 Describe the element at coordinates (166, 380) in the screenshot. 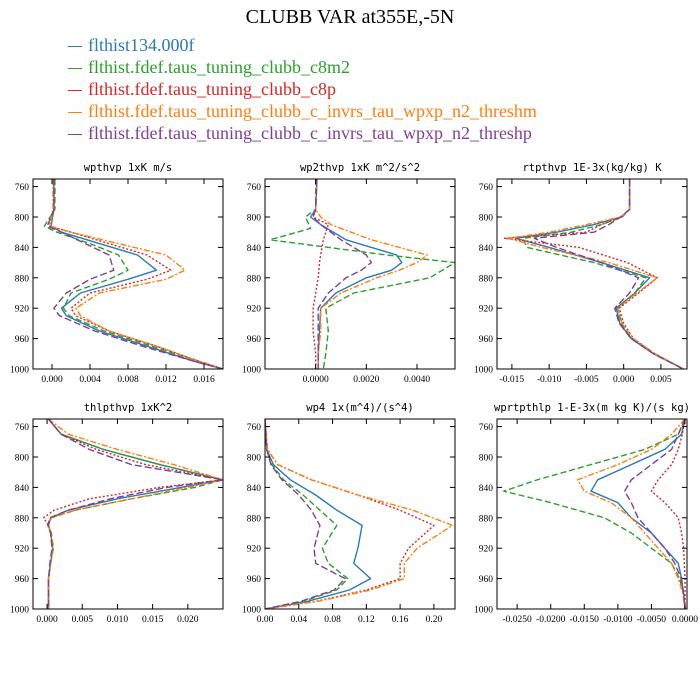

I see `x-tick-label: 0.012` at that location.